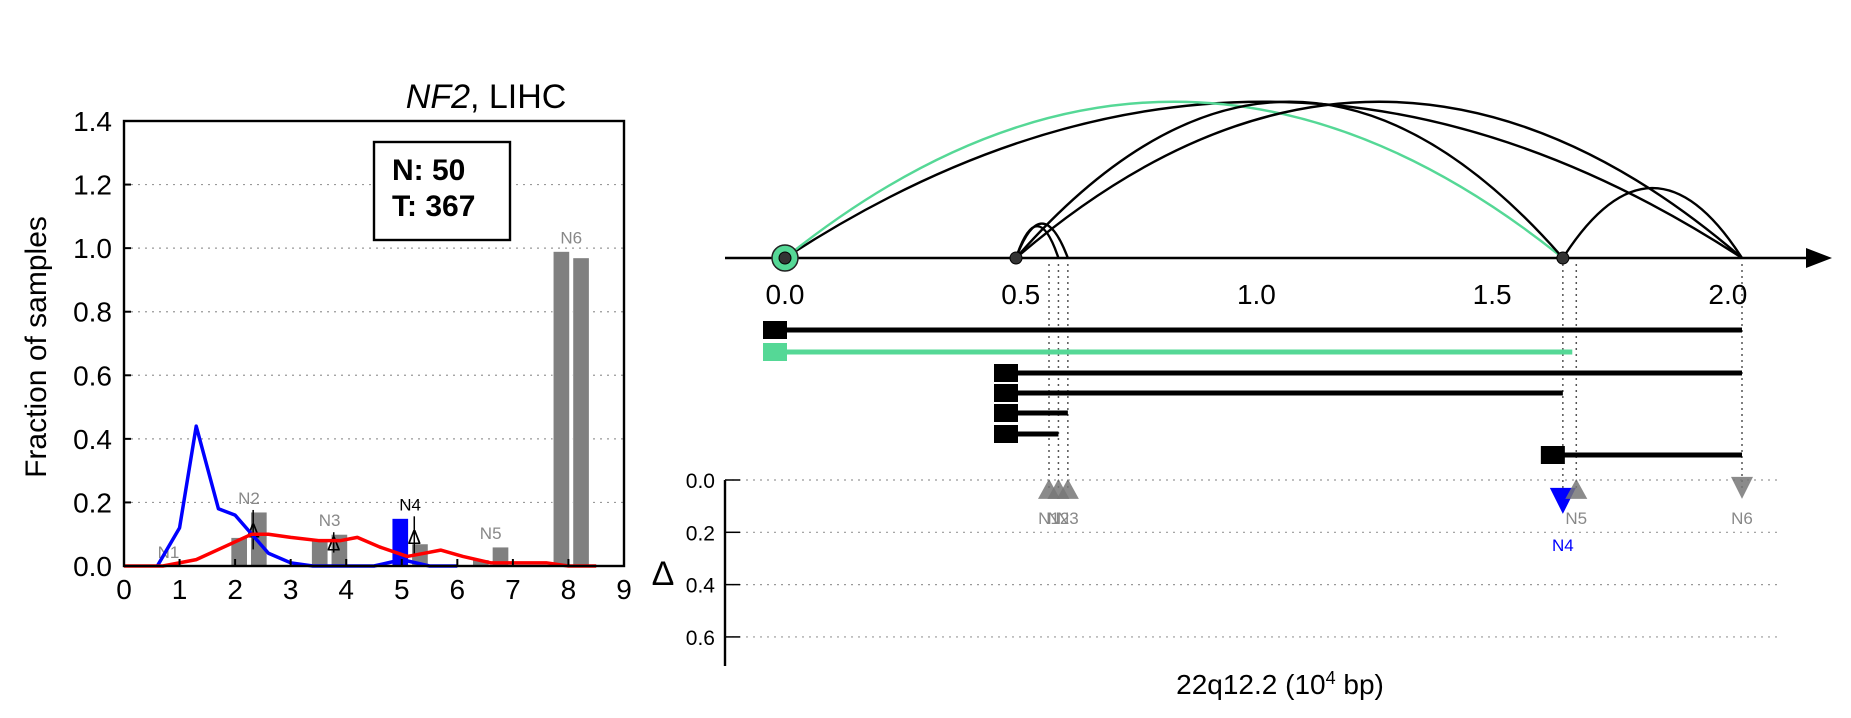 This screenshot has width=1851, height=718. What do you see at coordinates (92, 439) in the screenshot?
I see `left-y-tick-label: 0.4` at bounding box center [92, 439].